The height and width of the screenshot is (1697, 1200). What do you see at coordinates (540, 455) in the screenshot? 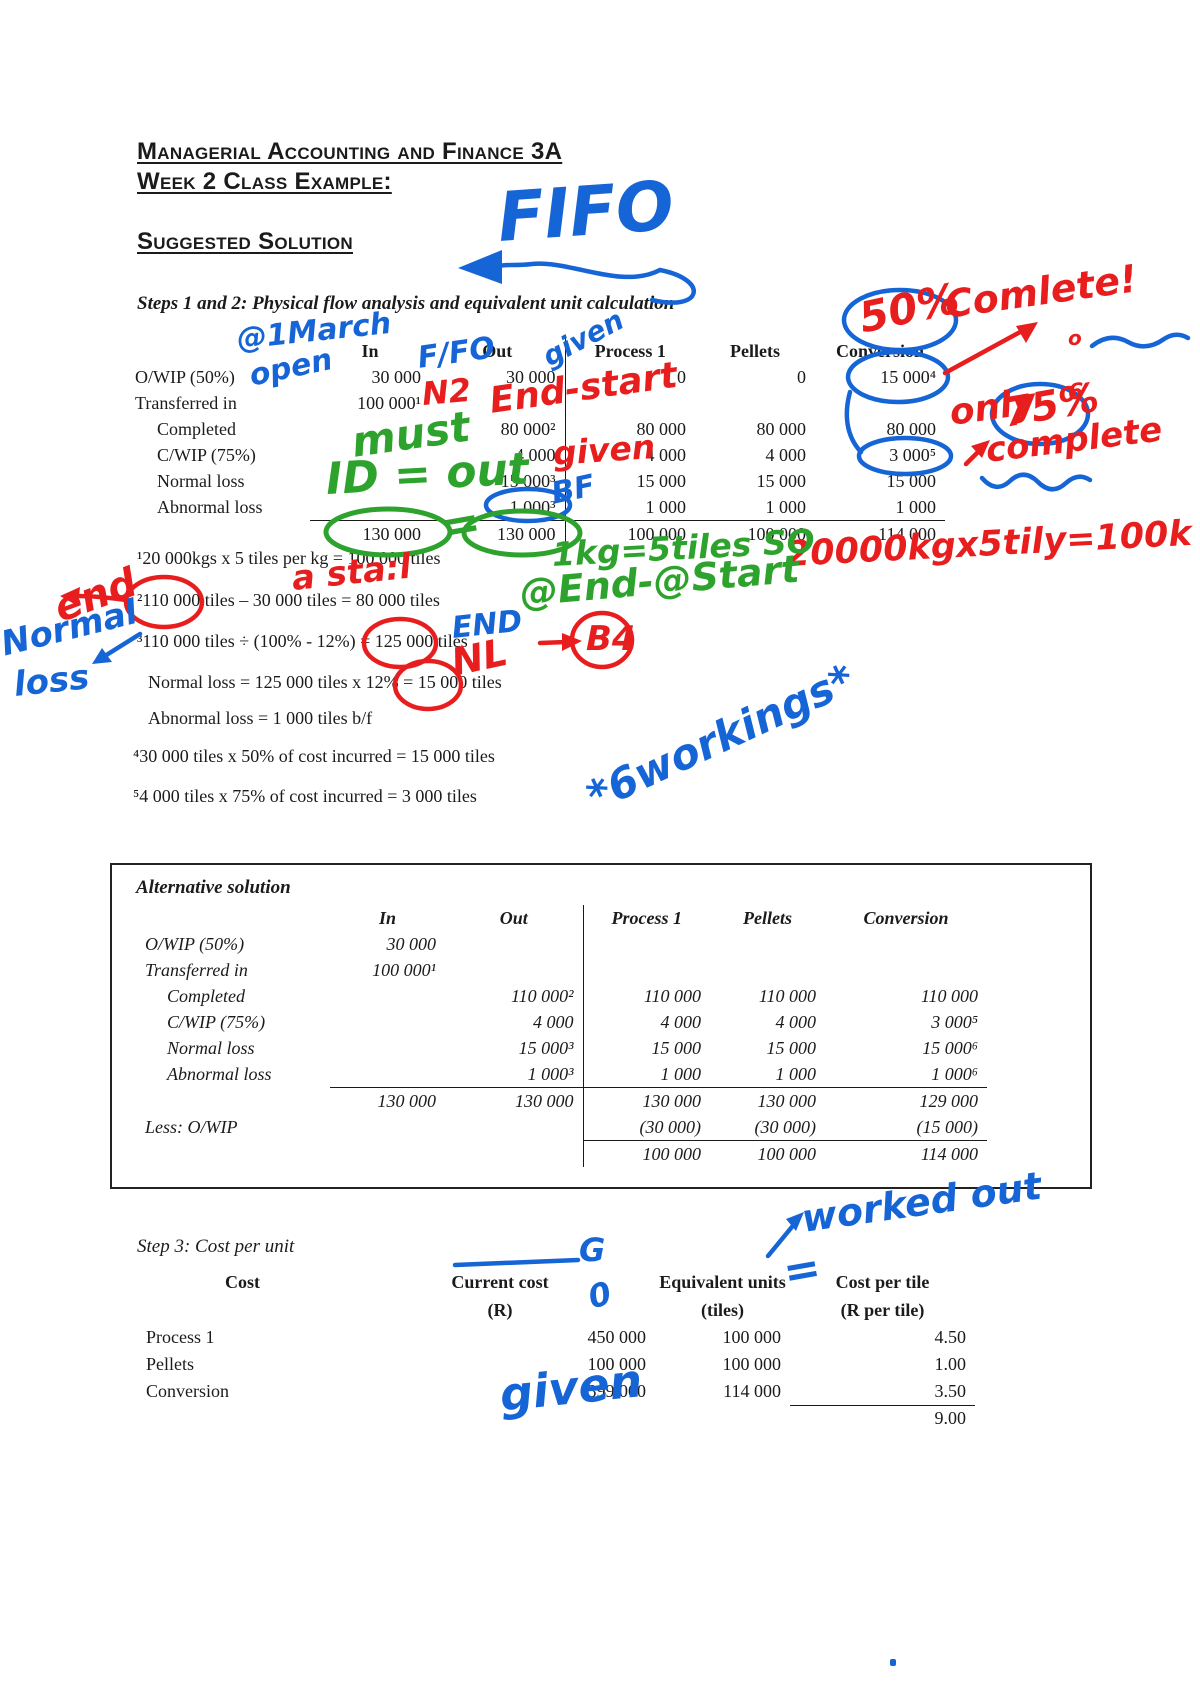
I see `table-row: C/WIP (75%) 4 000 4 000 4 000 3 000⁵` at bounding box center [540, 455].